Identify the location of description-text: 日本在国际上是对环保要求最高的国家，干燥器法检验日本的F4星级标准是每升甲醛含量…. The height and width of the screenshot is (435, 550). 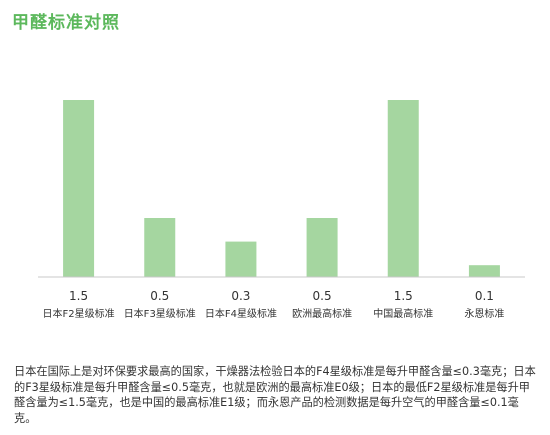
(275, 395).